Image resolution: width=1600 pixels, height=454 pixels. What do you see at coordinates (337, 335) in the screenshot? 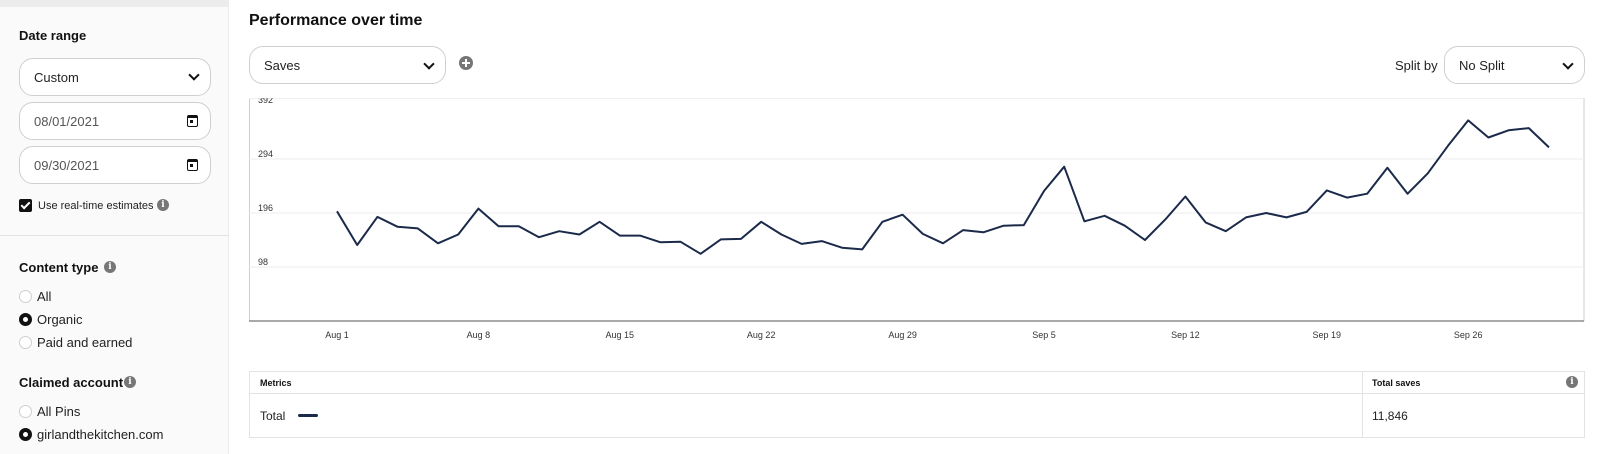
I see `x-tick-label: Aug 1` at bounding box center [337, 335].